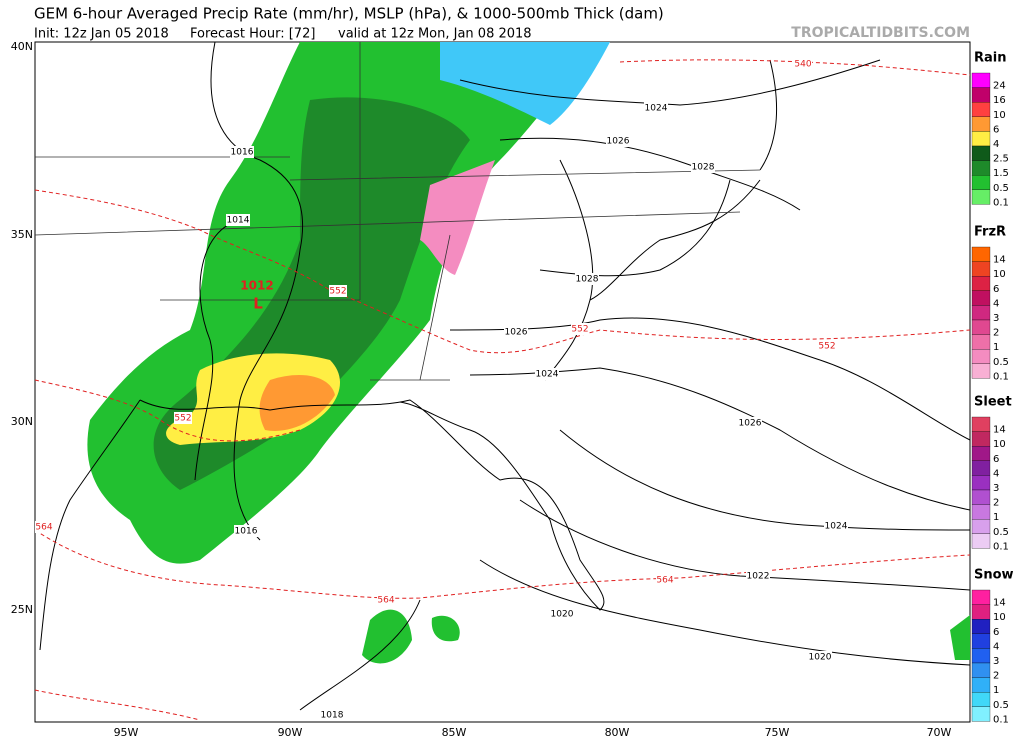  What do you see at coordinates (880, 33) in the screenshot?
I see `site-name: TROPICALTIDBITS.COM` at bounding box center [880, 33].